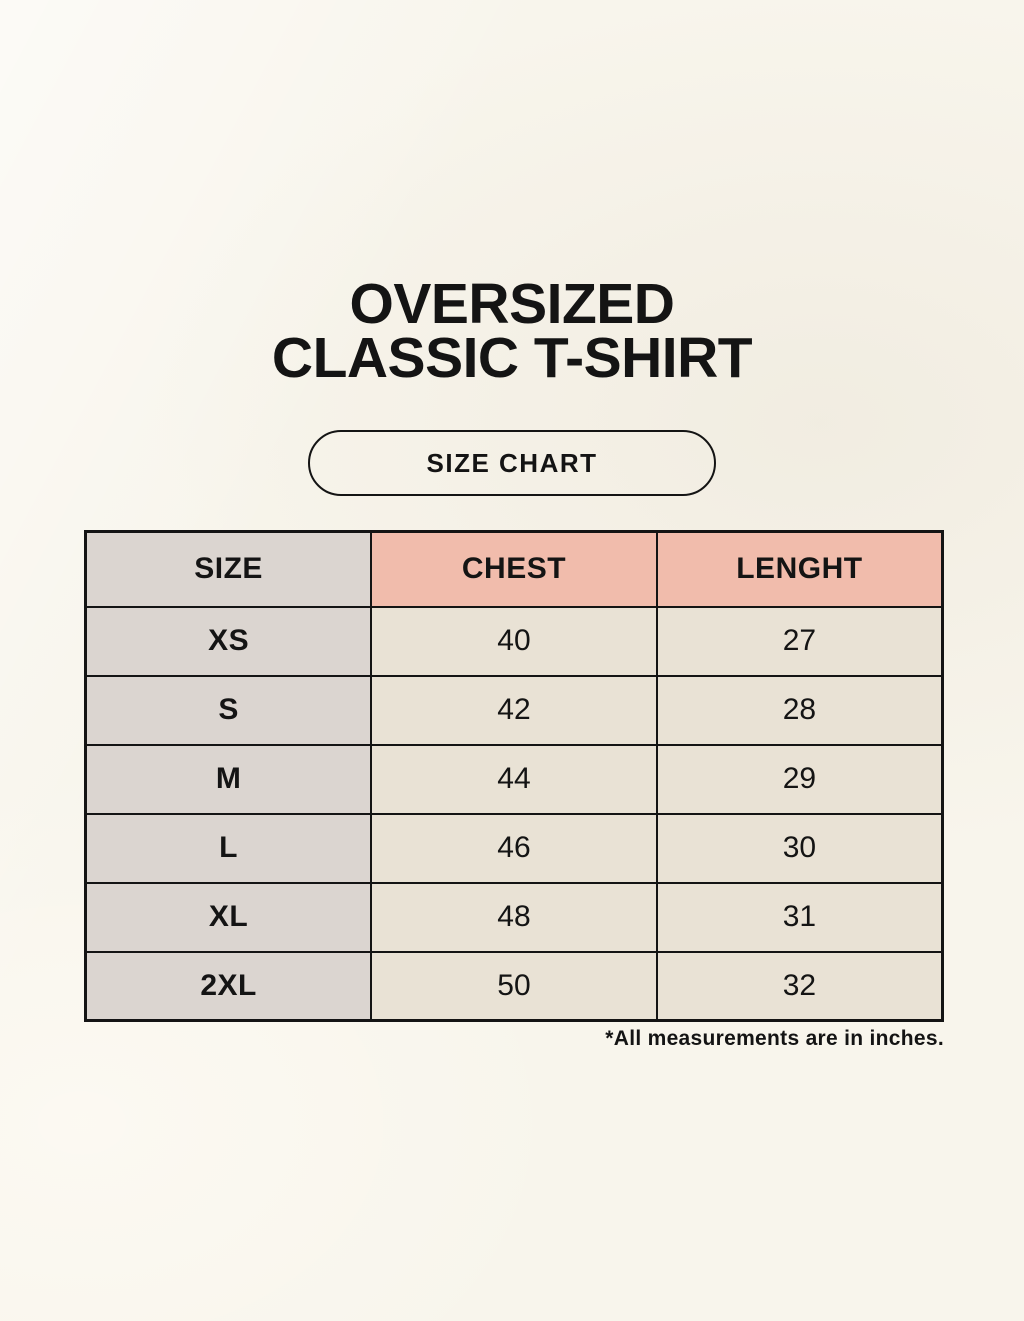 The height and width of the screenshot is (1321, 1024). What do you see at coordinates (799, 641) in the screenshot?
I see `length-value: 27` at bounding box center [799, 641].